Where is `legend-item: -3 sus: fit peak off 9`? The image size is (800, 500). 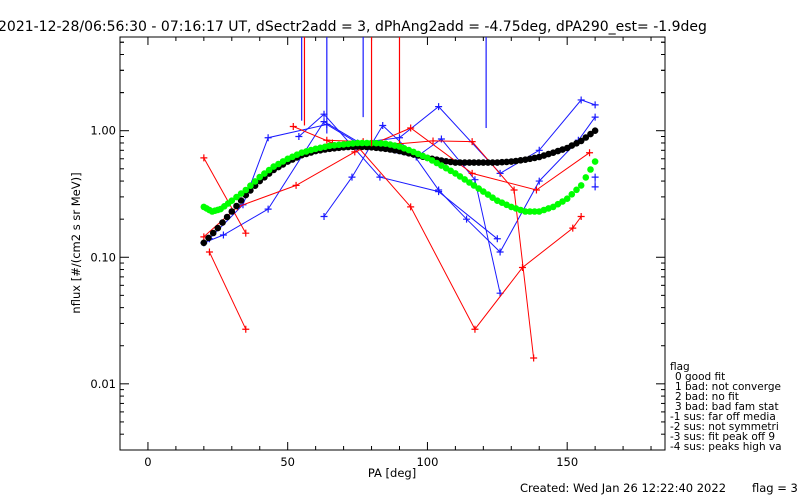 legend-item: -3 sus: fit peak off 9 is located at coordinates (722, 437).